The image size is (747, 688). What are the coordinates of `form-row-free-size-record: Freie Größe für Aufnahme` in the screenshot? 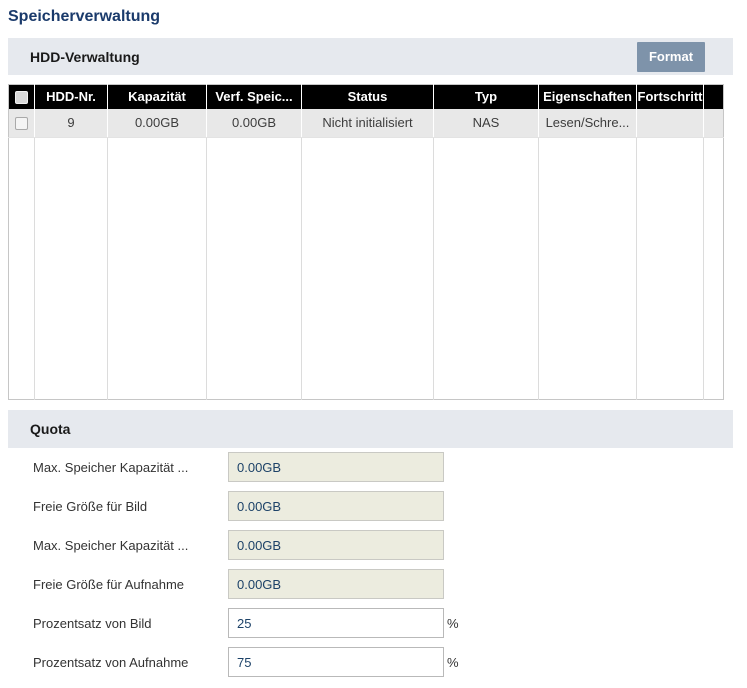 It's located at (377, 584).